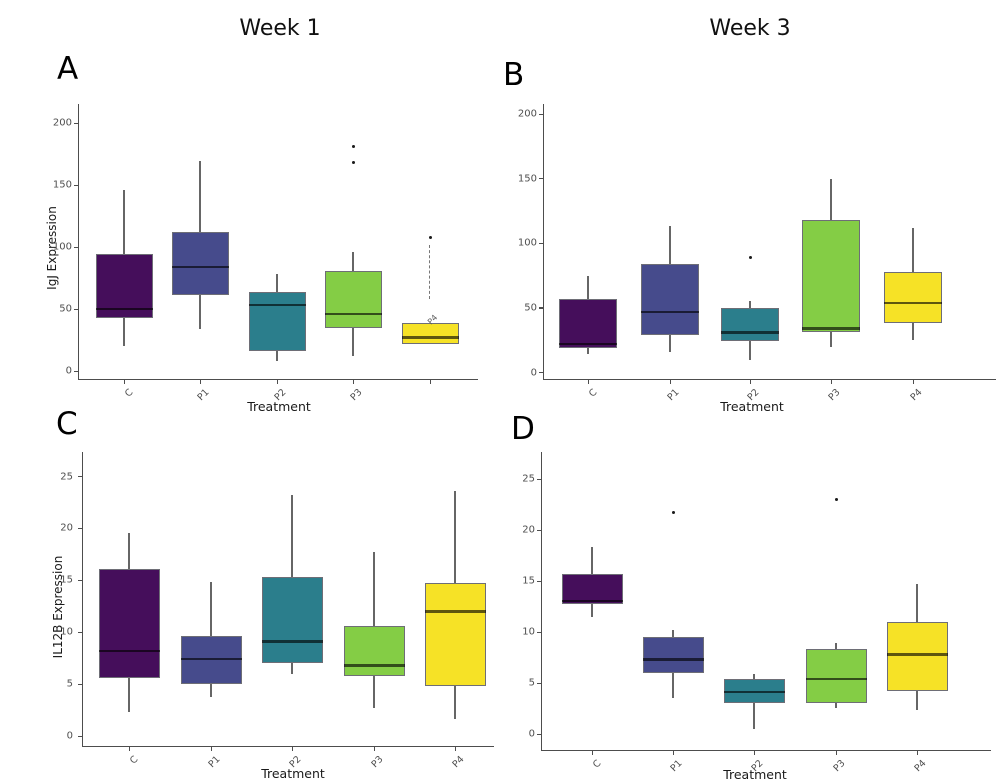 This screenshot has height=781, width=1006. What do you see at coordinates (588, 351) in the screenshot?
I see `box-B-C-whisker-lo` at bounding box center [588, 351].